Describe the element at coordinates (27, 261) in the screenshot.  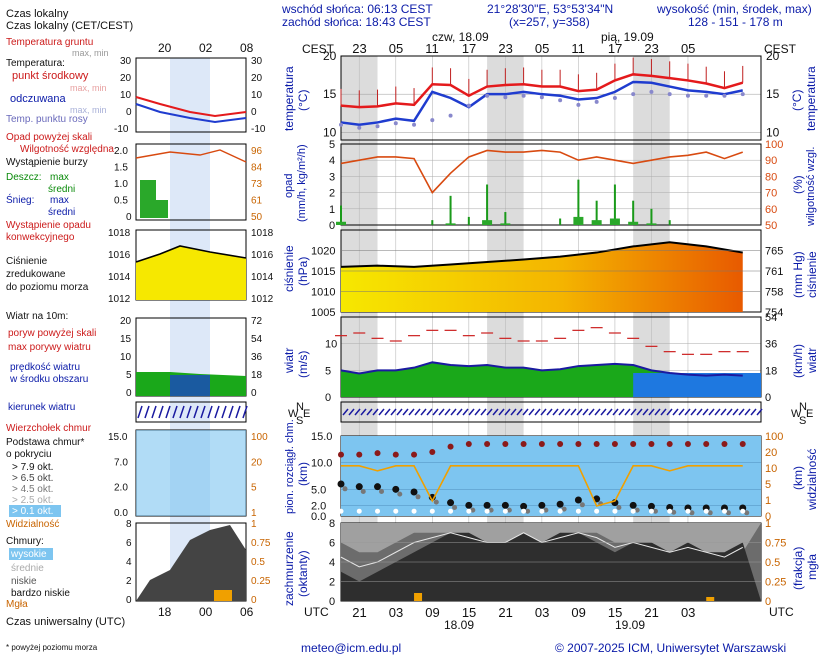
I see `legend-pressure-1: Ciśnienie` at that location.